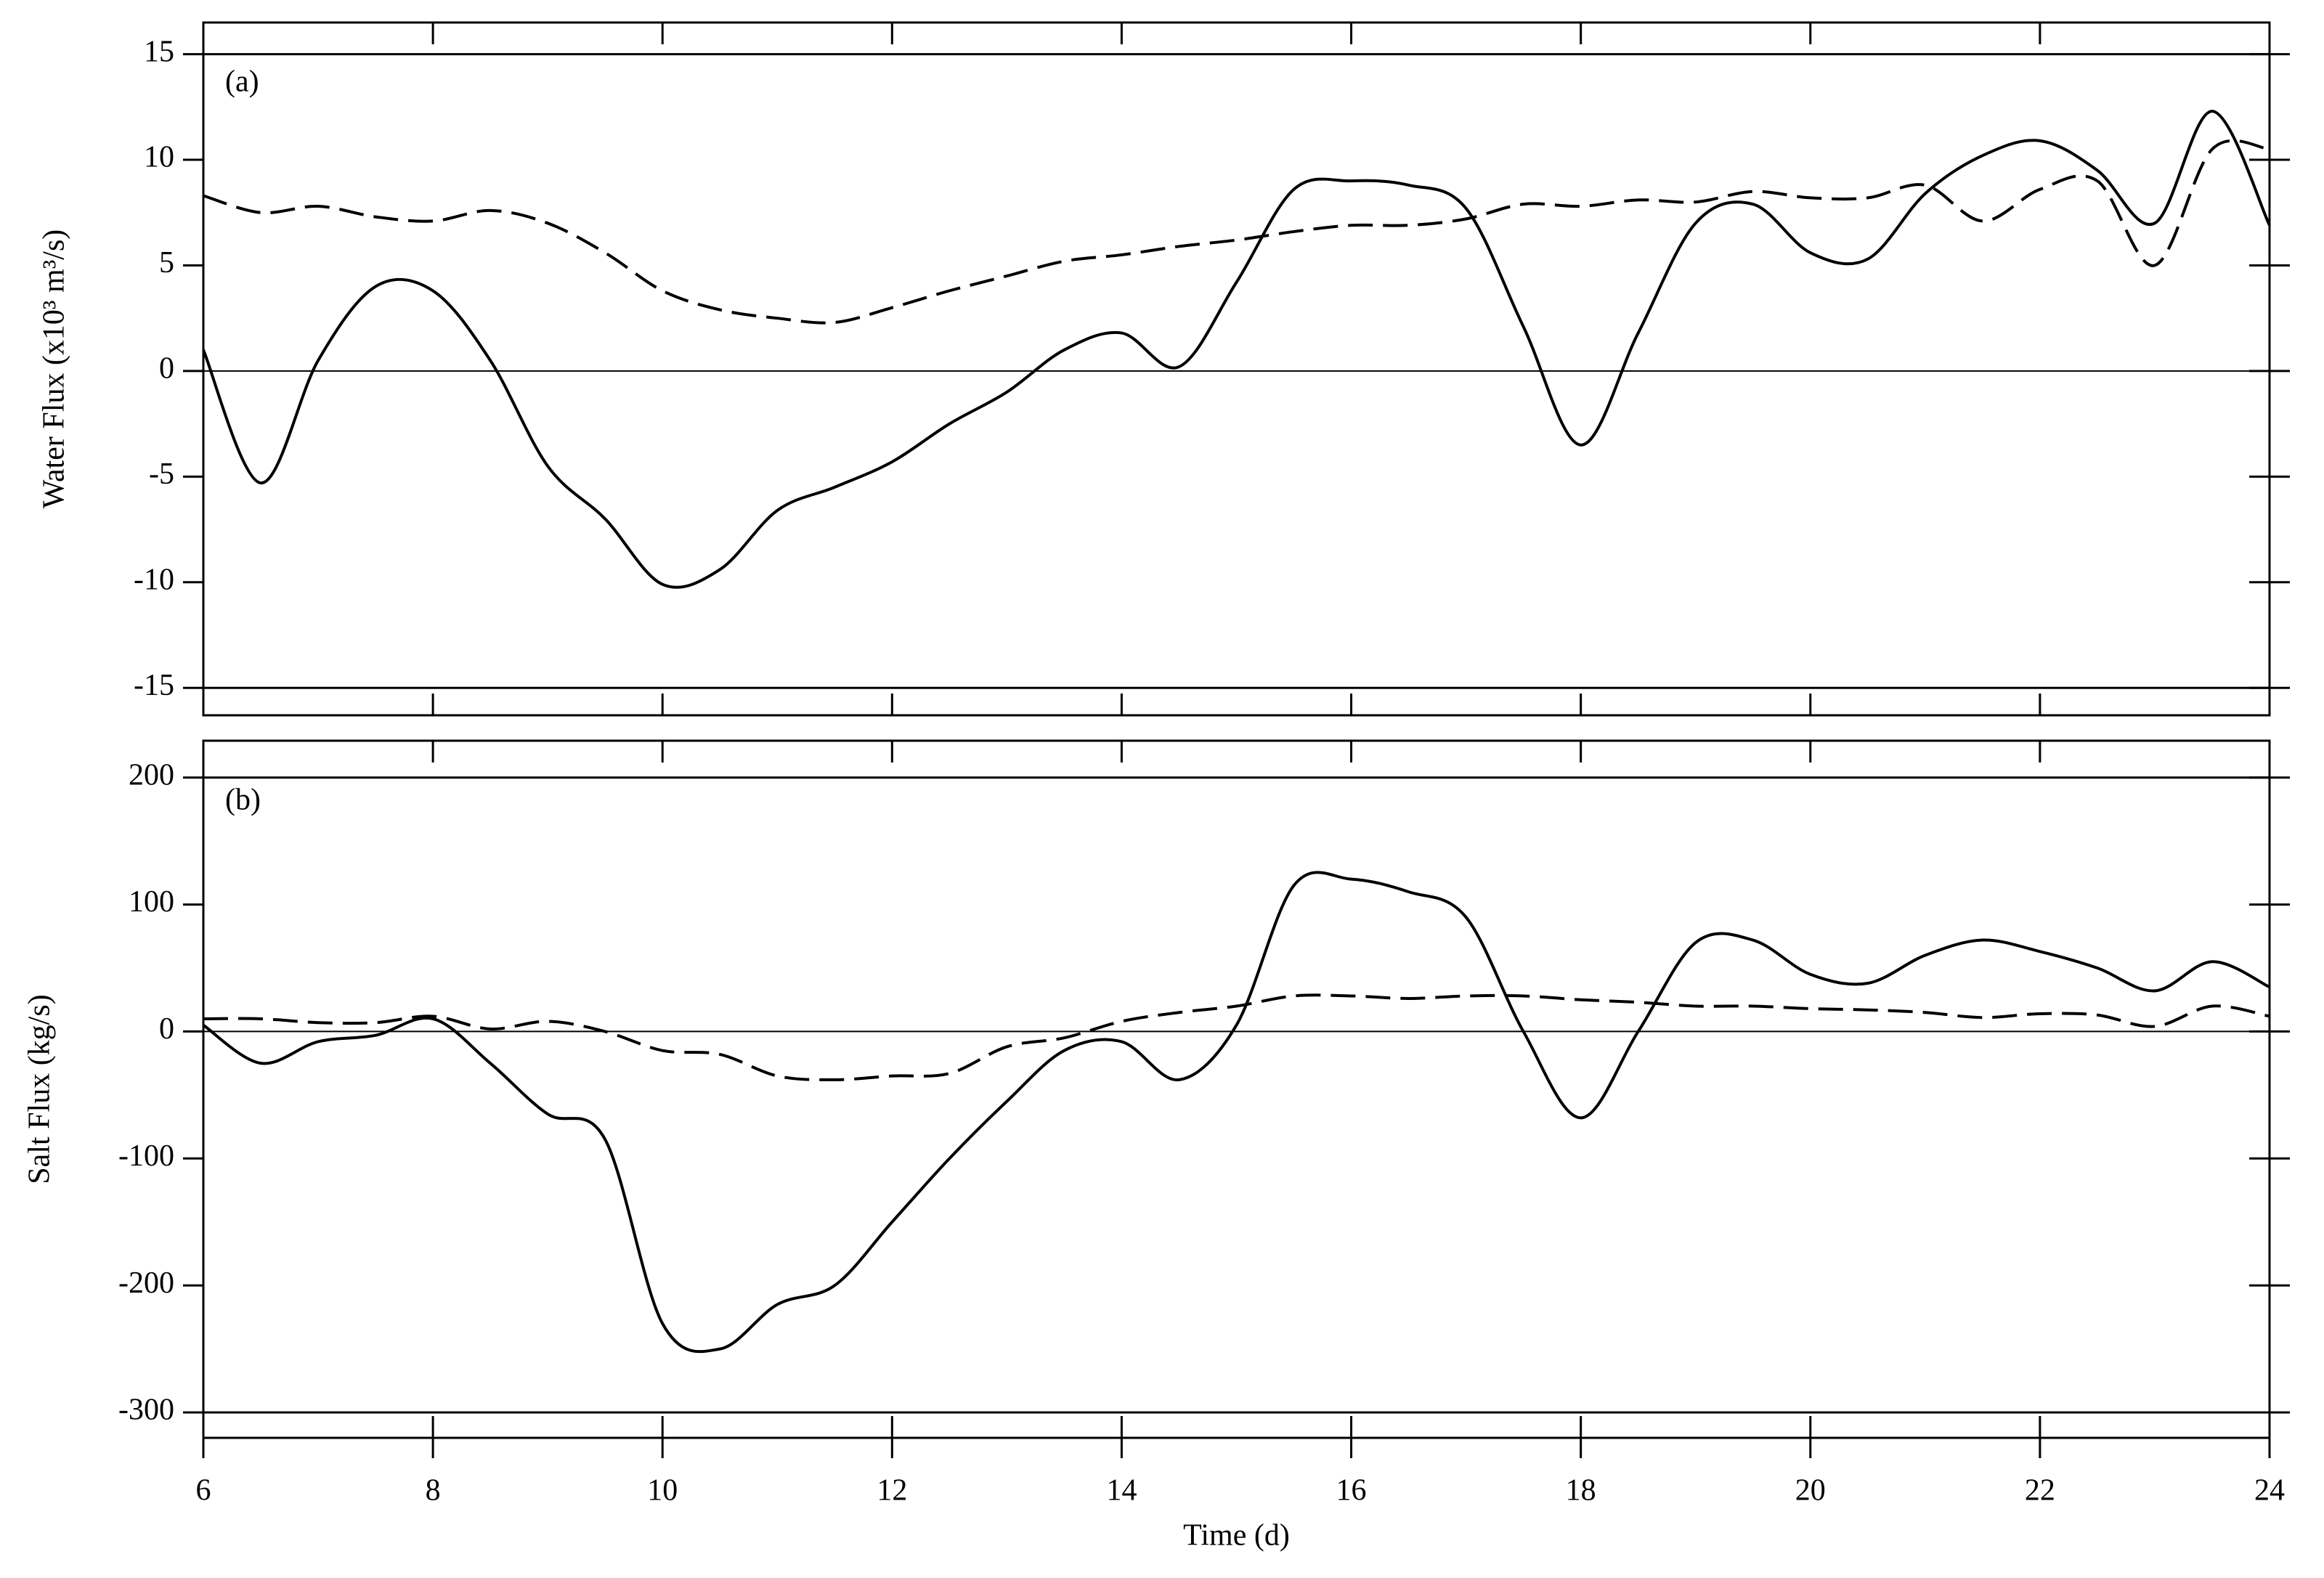  Describe the element at coordinates (892, 1491) in the screenshot. I see `x-tick-label: 12` at that location.